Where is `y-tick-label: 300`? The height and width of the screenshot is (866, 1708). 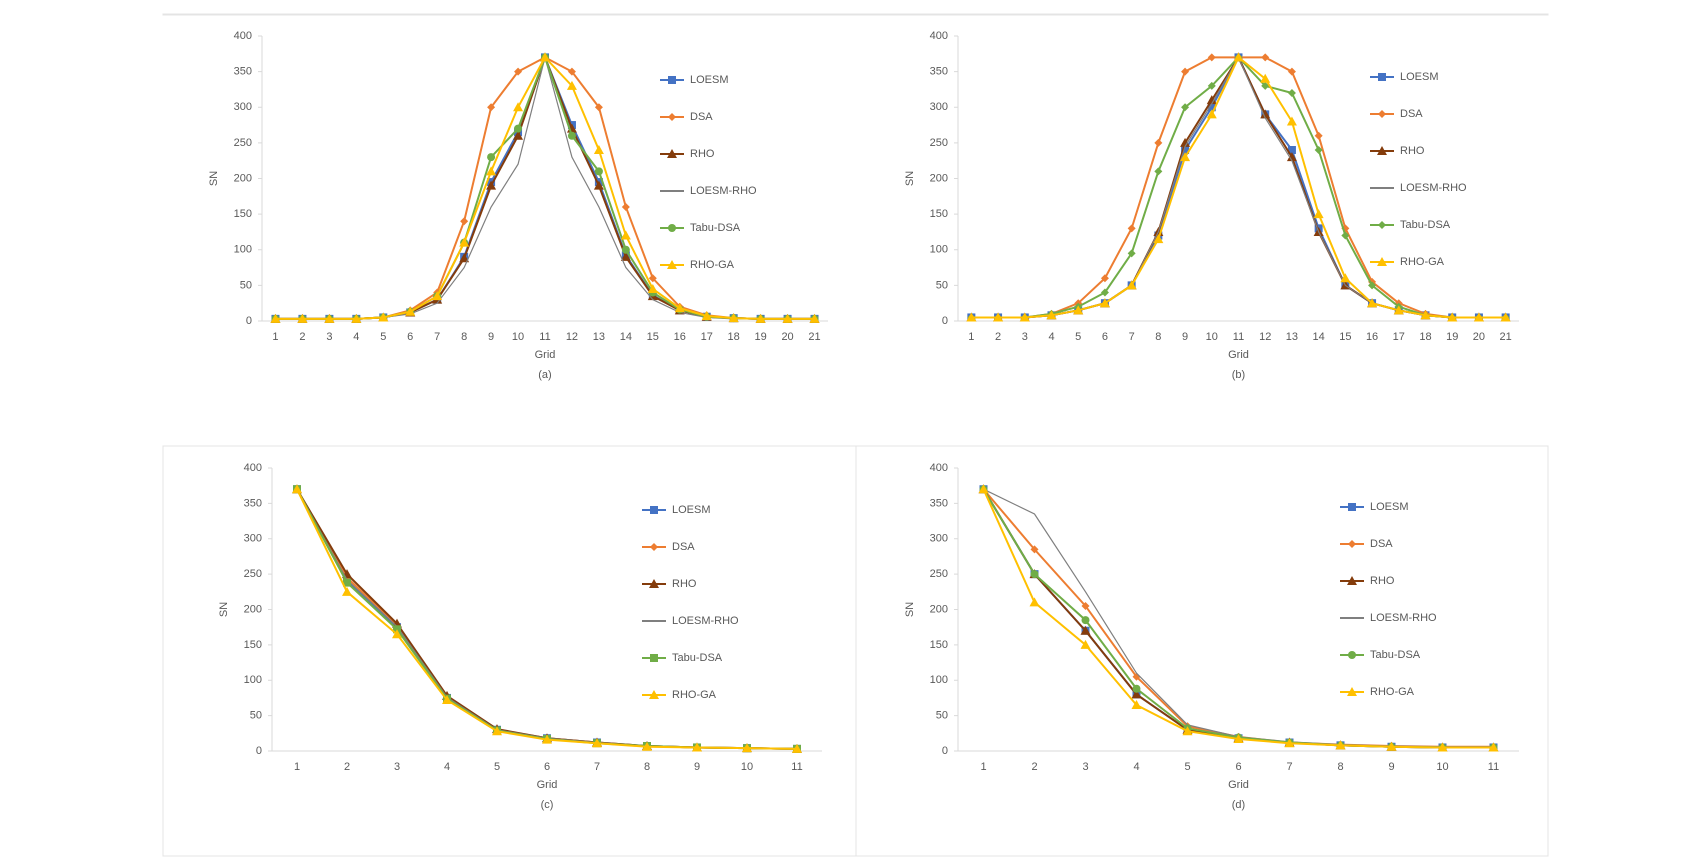
y-tick-label: 300 is located at coordinates (939, 107).